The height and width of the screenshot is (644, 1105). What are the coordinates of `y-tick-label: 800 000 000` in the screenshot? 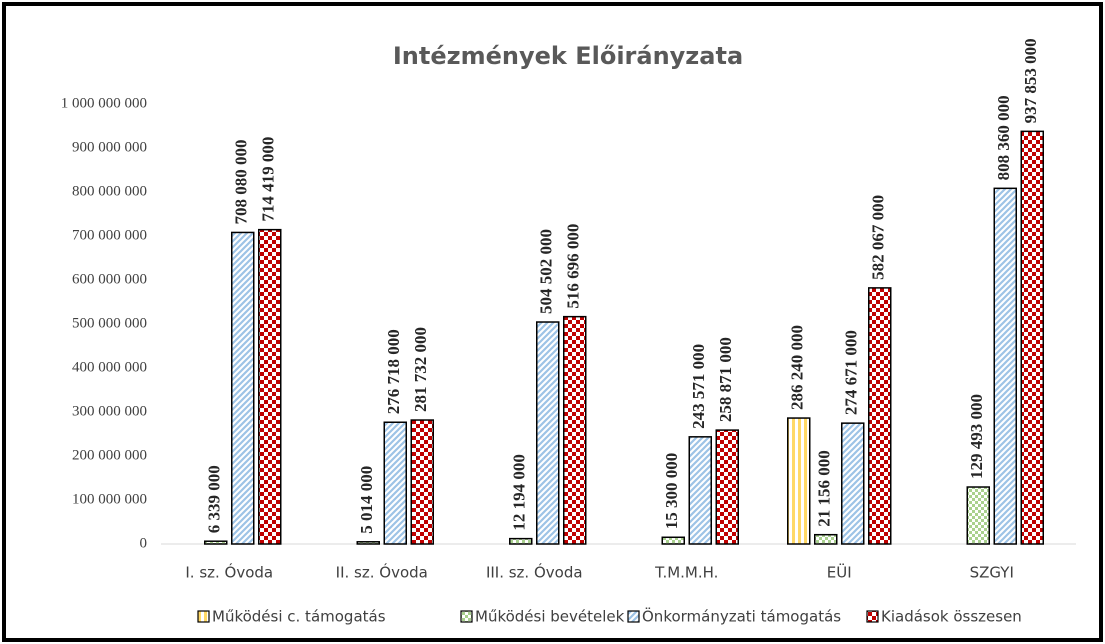 It's located at (109, 191).